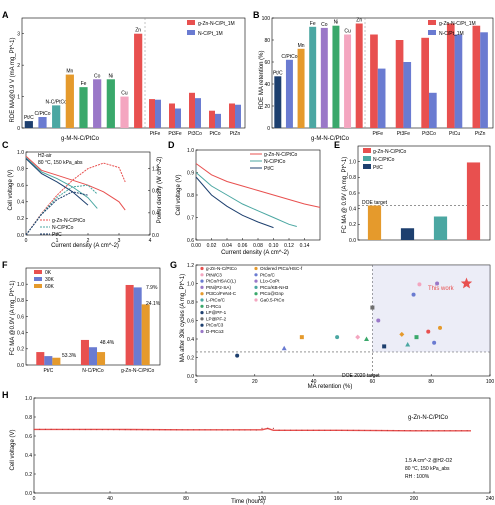  I want to click on panel-d-xtick-label-7: 0.14, so click(305, 246).